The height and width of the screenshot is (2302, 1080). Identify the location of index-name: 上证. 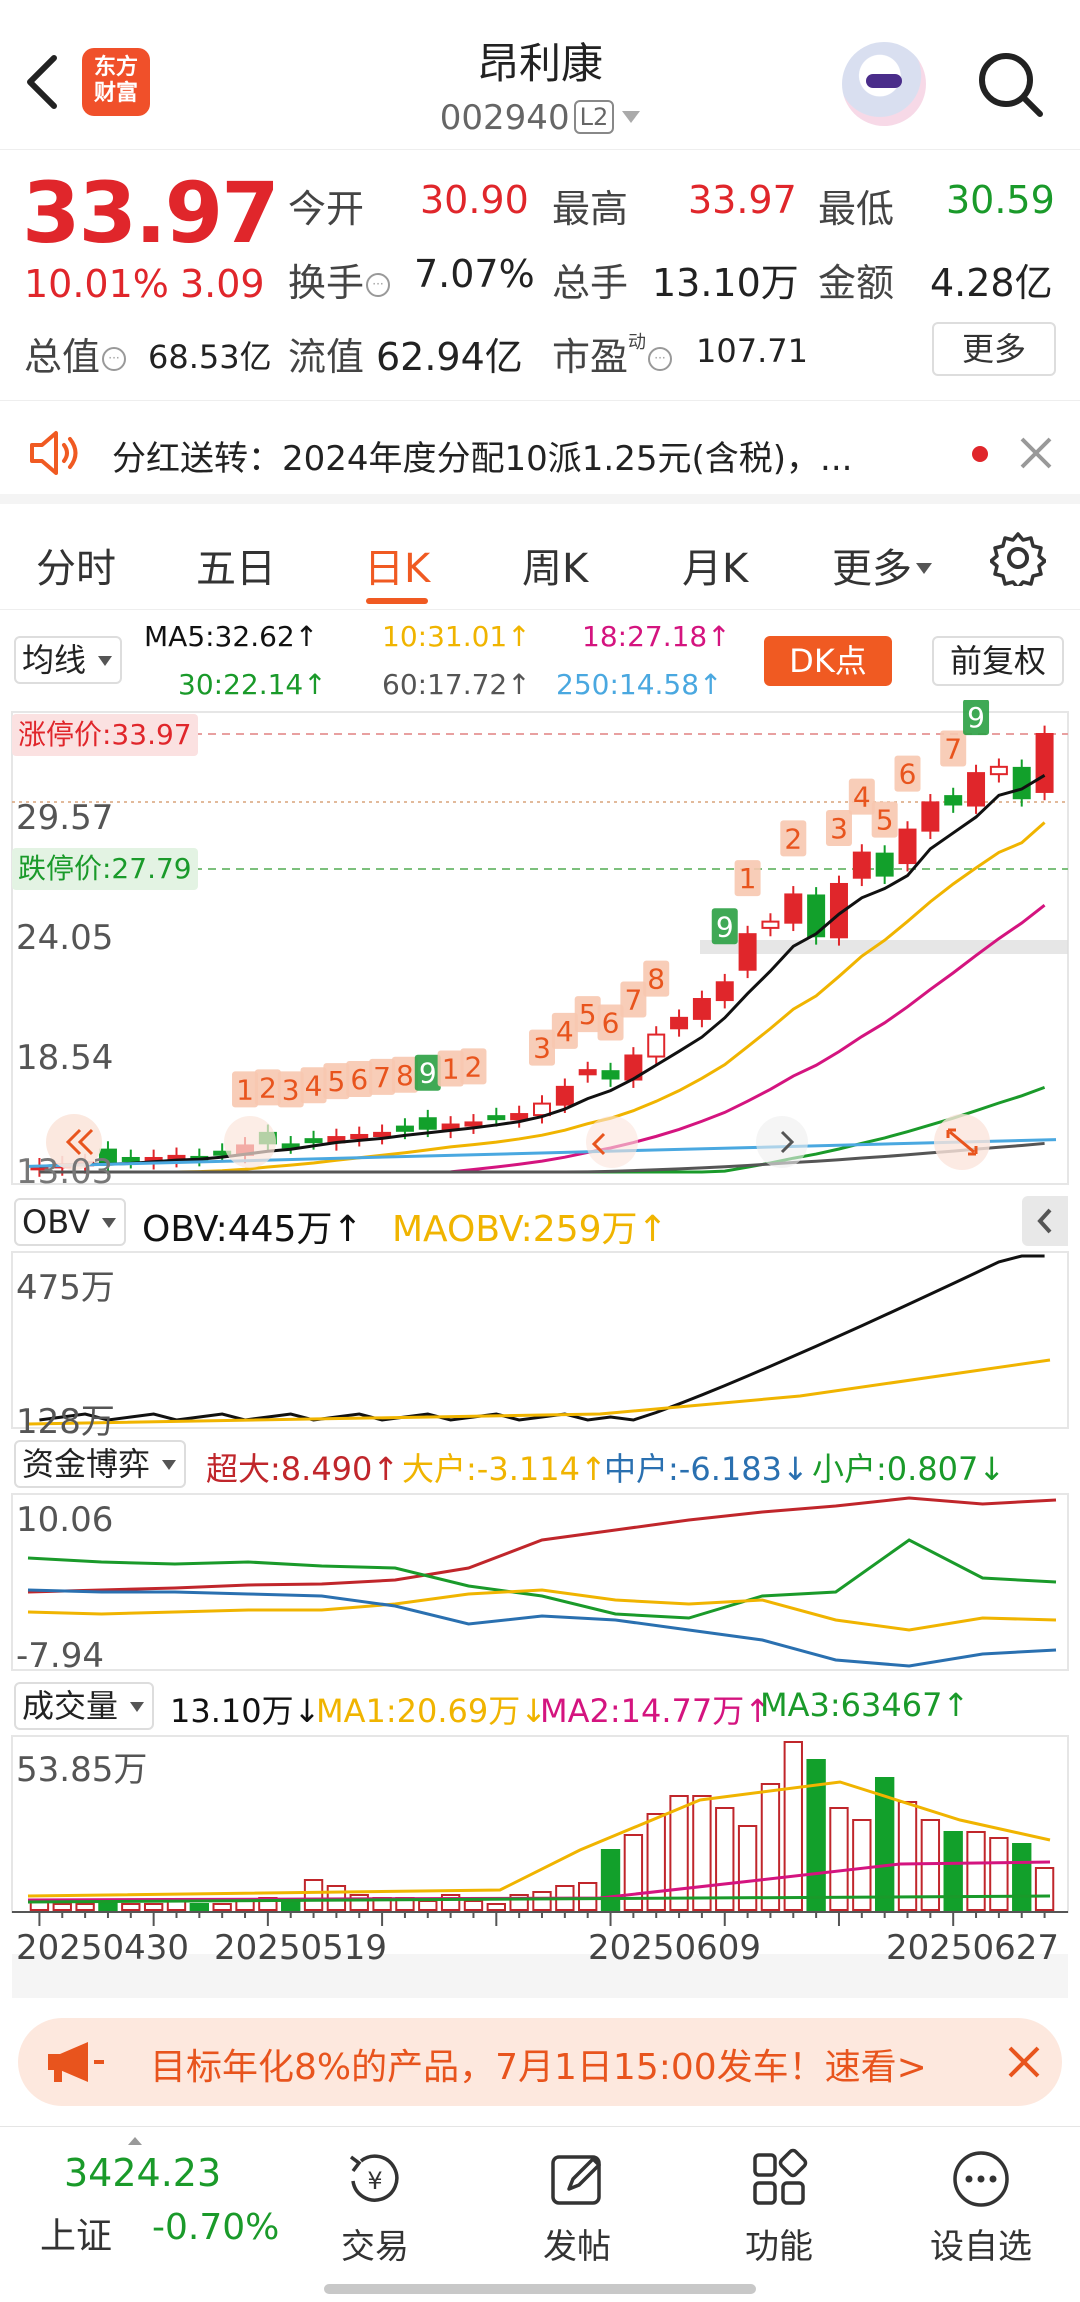
(76, 2236).